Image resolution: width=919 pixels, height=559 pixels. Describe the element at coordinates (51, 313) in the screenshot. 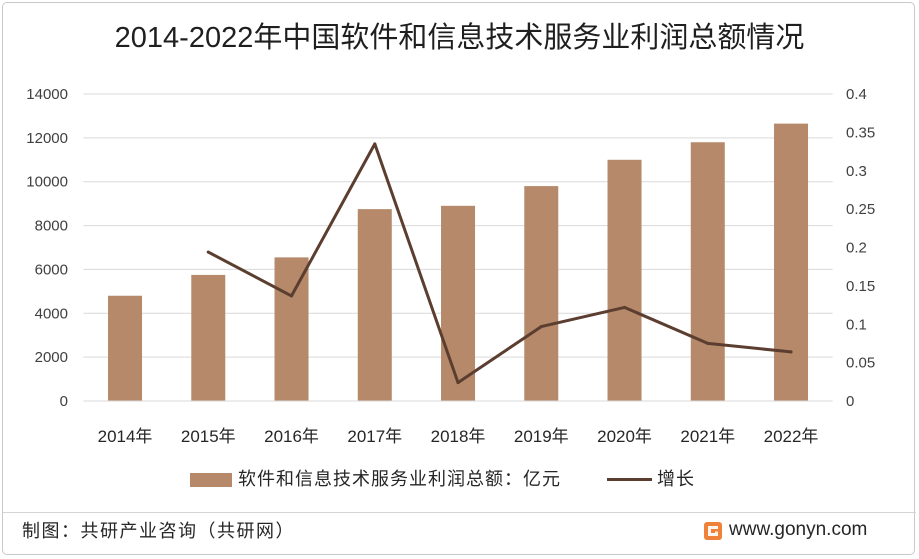

I see `y-left-tick-label: 4000` at that location.